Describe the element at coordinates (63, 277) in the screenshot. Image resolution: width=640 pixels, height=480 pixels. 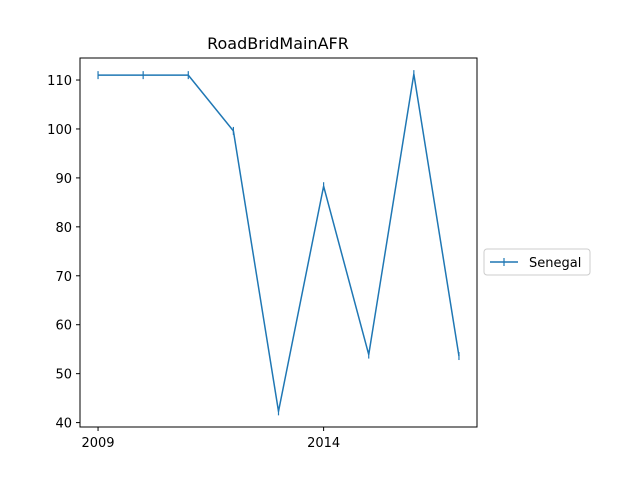
I see `y-tick-label: 70` at that location.